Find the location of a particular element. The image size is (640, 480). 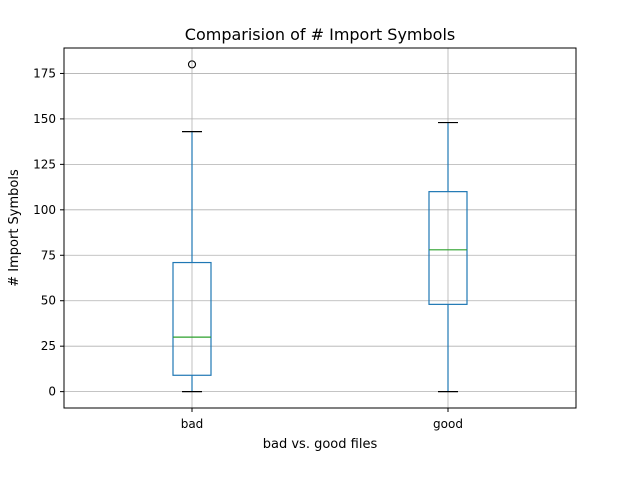

x-tick-label-good: good is located at coordinates (448, 424).